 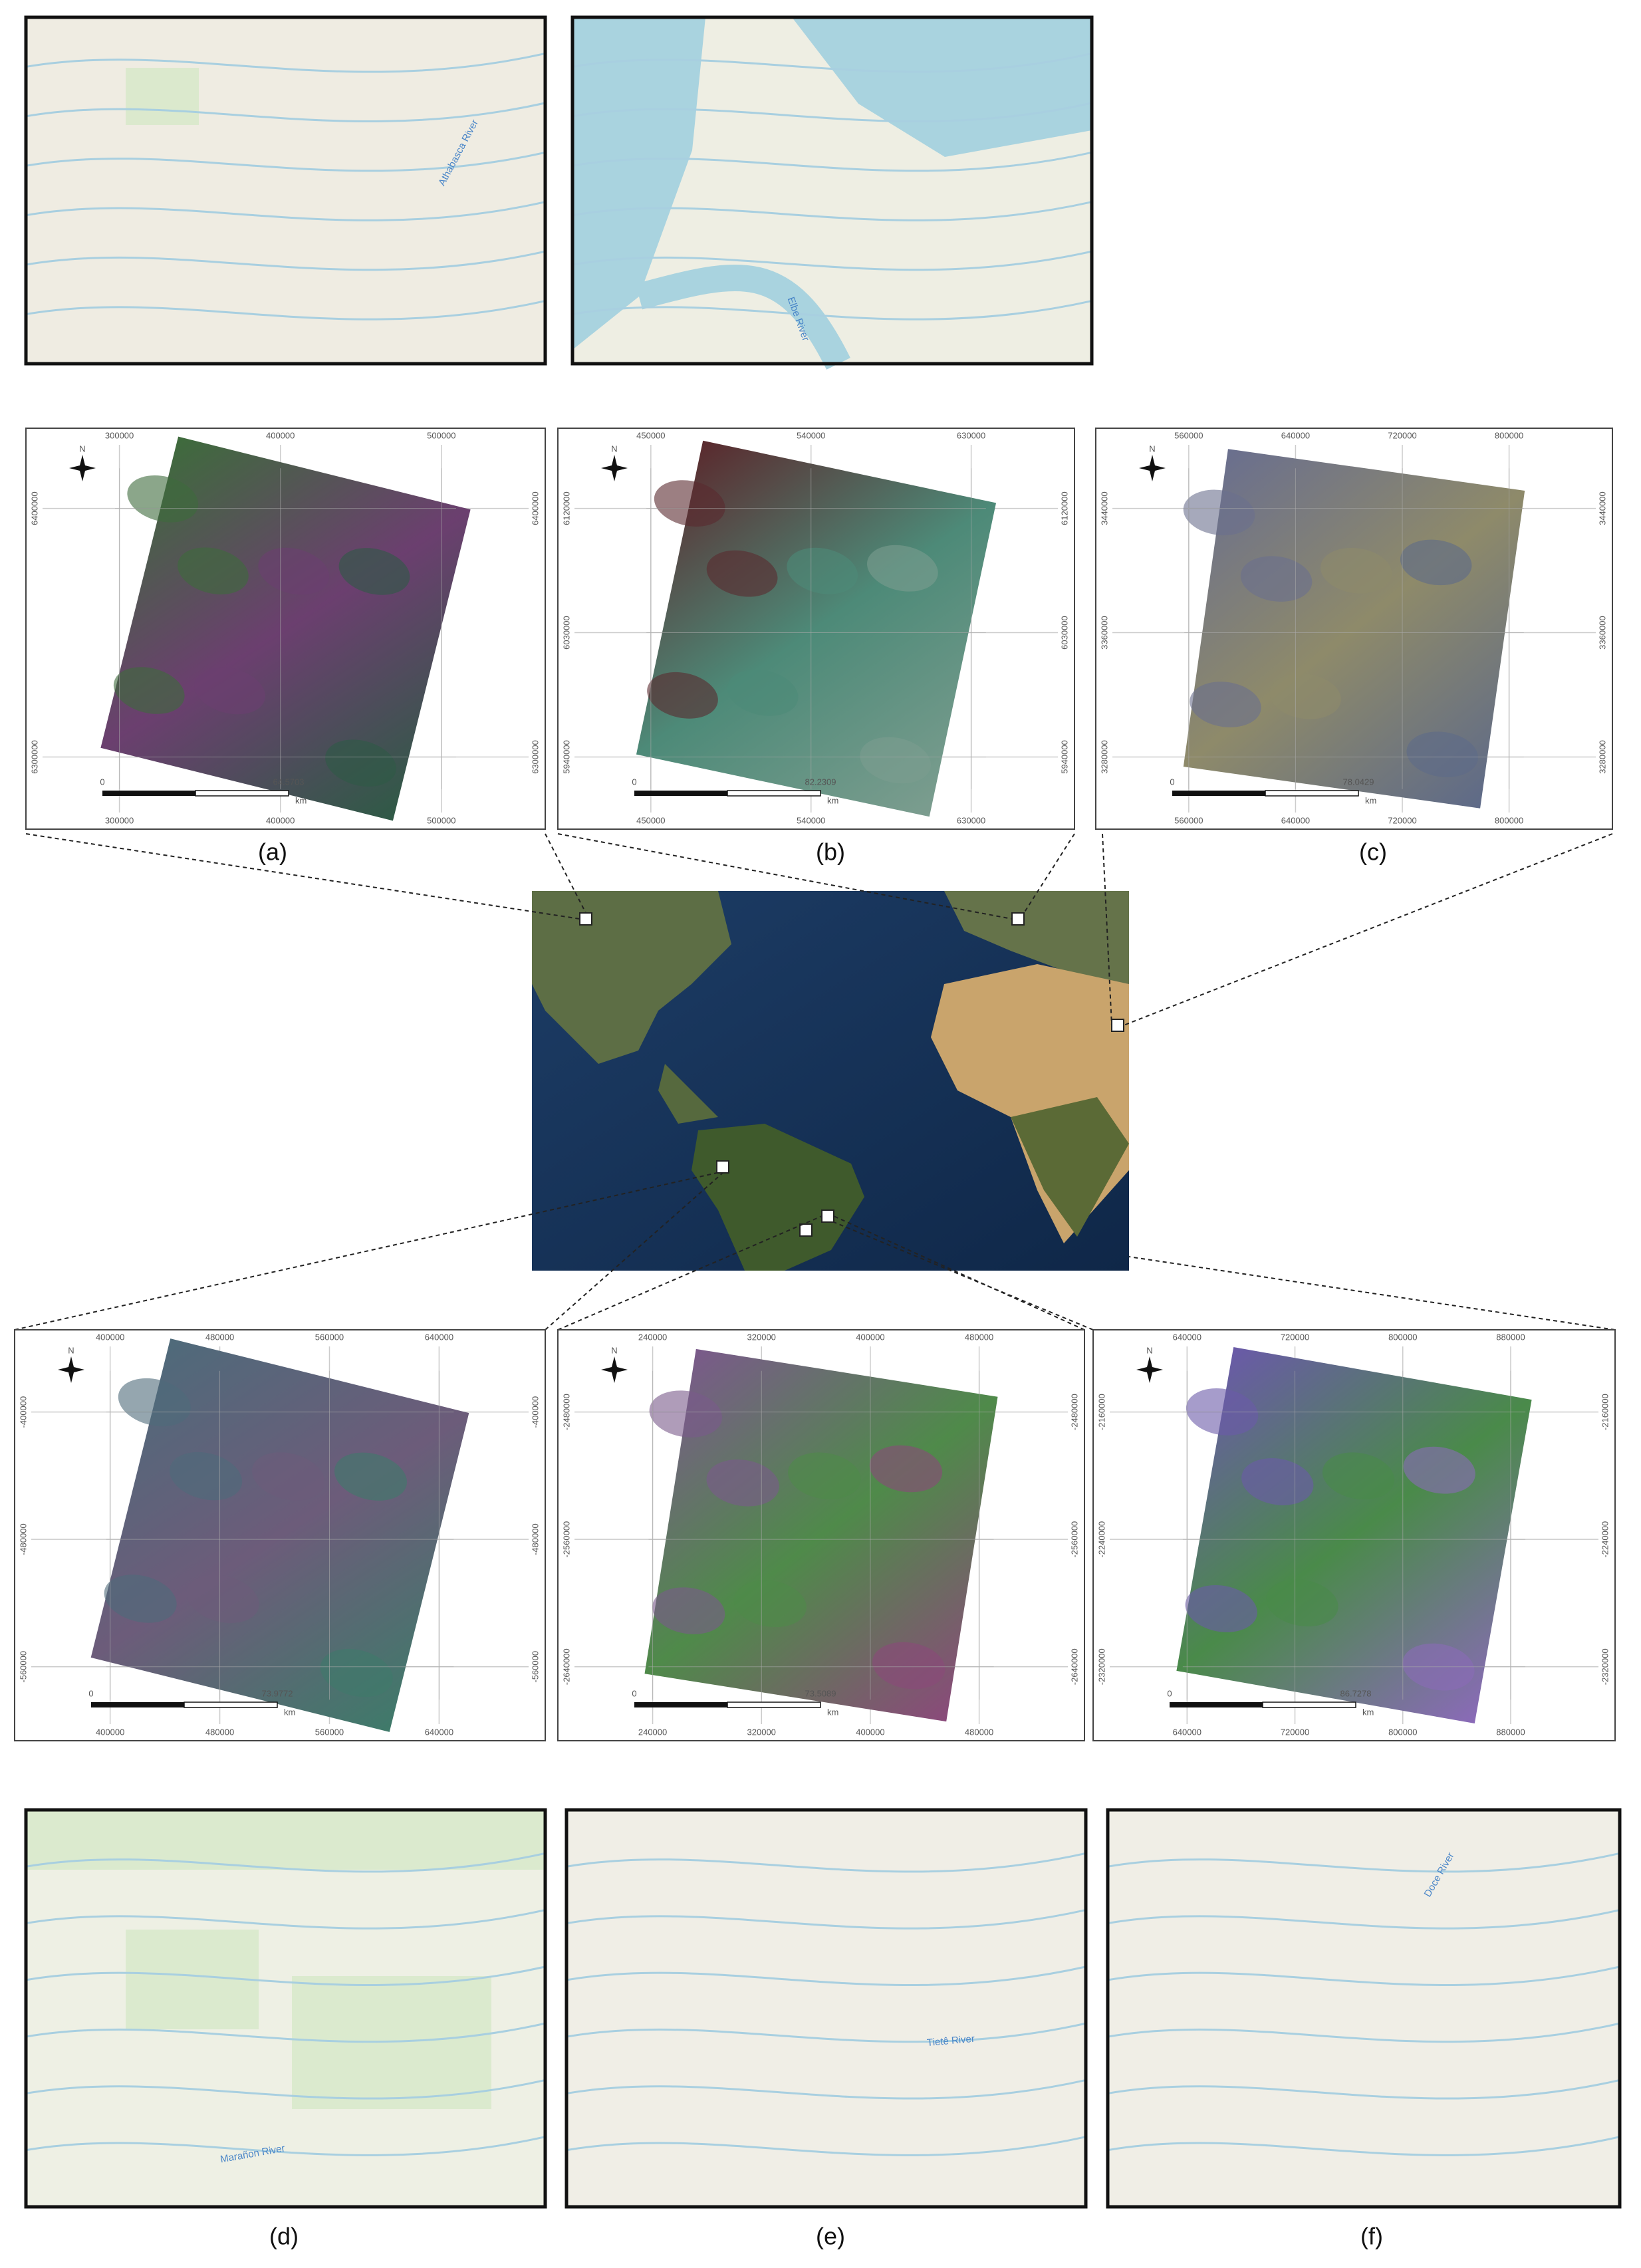 What do you see at coordinates (535, 508) in the screenshot?
I see `y-tick-label: 6400000` at bounding box center [535, 508].